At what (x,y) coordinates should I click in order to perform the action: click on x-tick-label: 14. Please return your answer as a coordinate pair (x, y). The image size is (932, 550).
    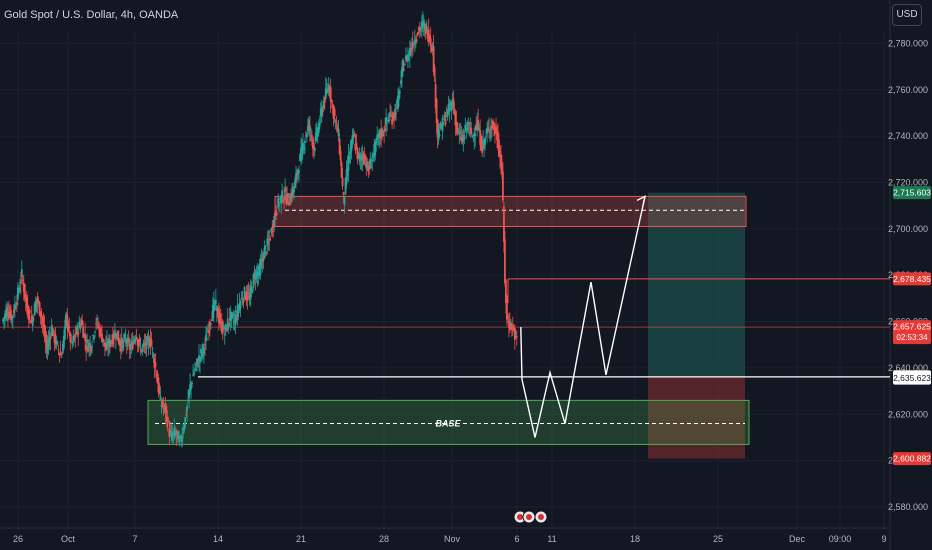
    Looking at the image, I should click on (218, 539).